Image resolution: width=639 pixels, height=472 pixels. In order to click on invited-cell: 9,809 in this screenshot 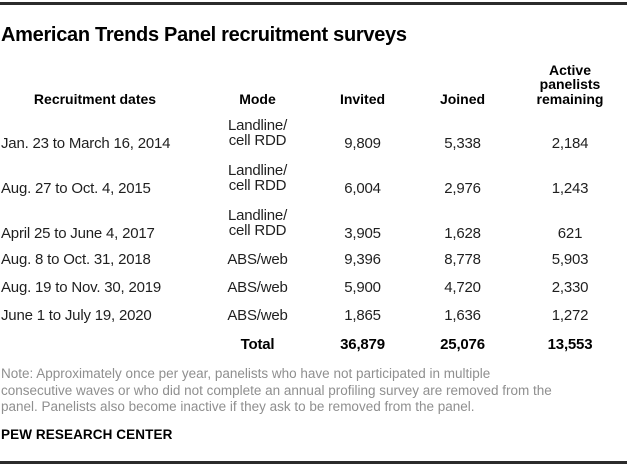, I will do `click(362, 143)`.